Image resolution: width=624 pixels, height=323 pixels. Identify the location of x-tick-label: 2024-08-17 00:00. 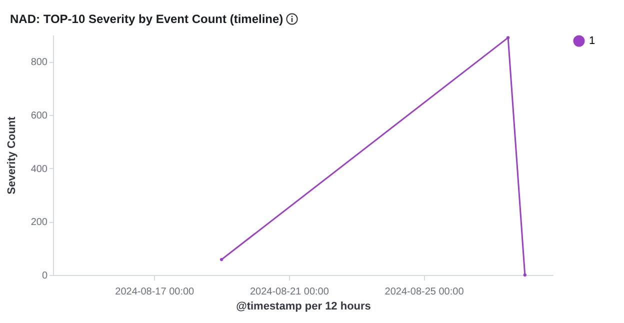
(155, 292).